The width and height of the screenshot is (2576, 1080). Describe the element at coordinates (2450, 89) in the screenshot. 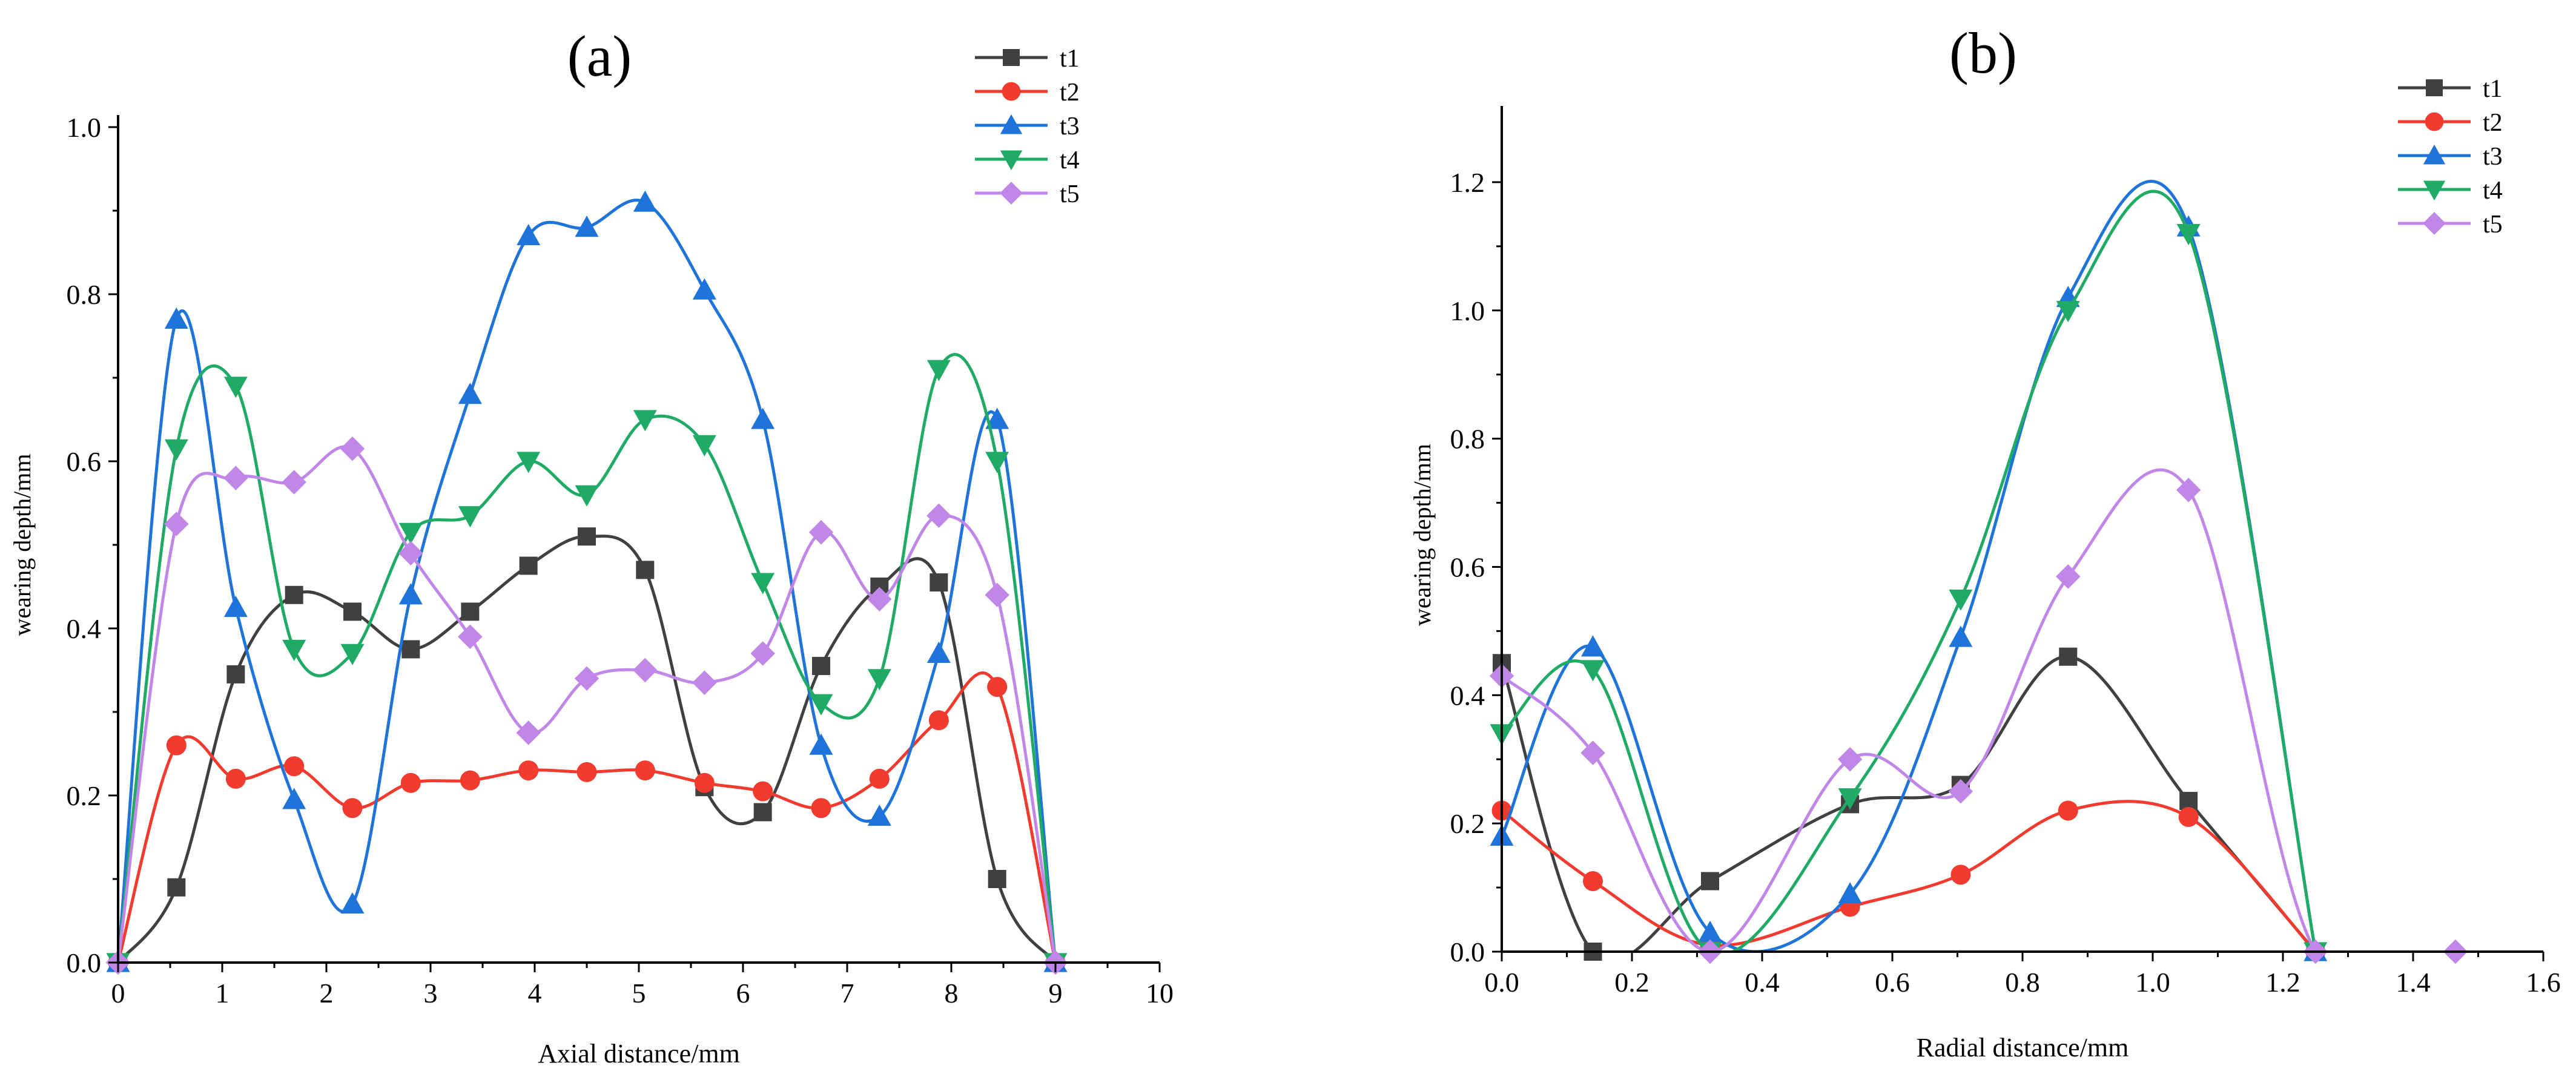

I see `legend-item-t1: t1` at that location.